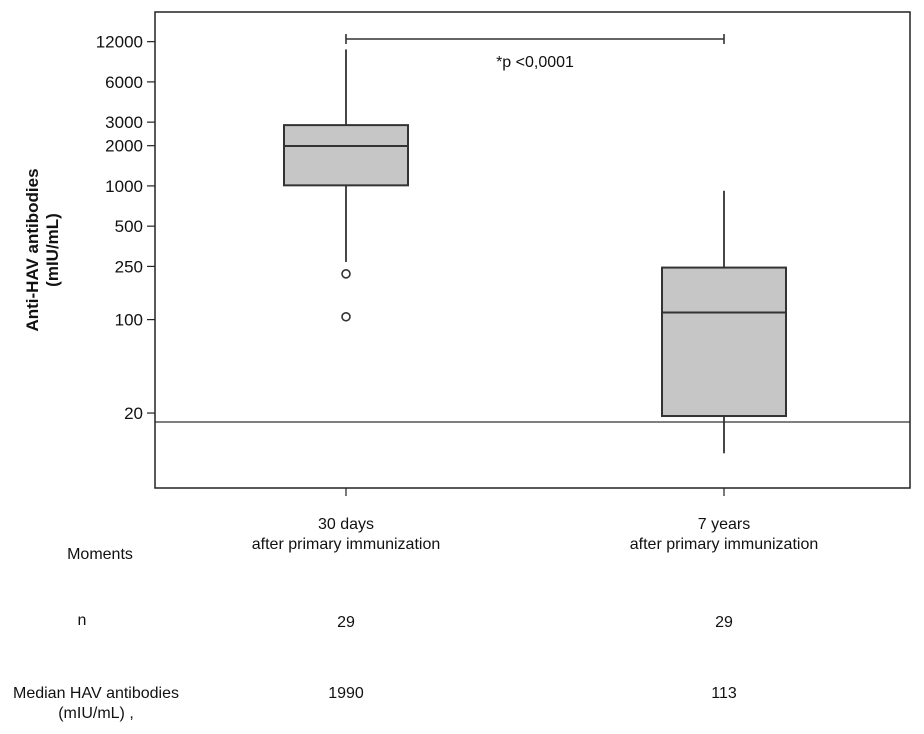  I want to click on y-axis-unit: (mIU/mL), so click(52, 250).